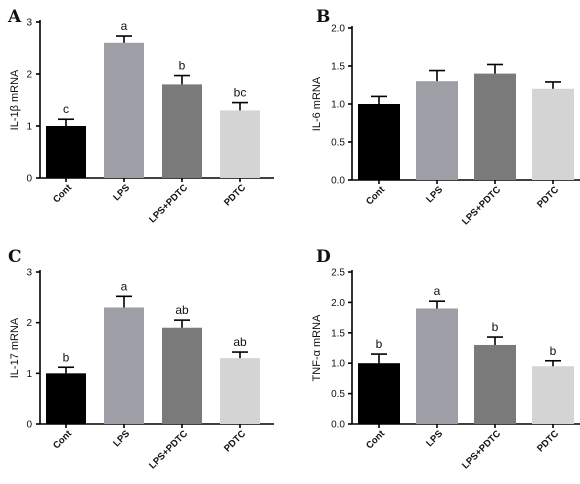 The width and height of the screenshot is (580, 484). Describe the element at coordinates (323, 17) in the screenshot. I see `panel-letter: B` at that location.